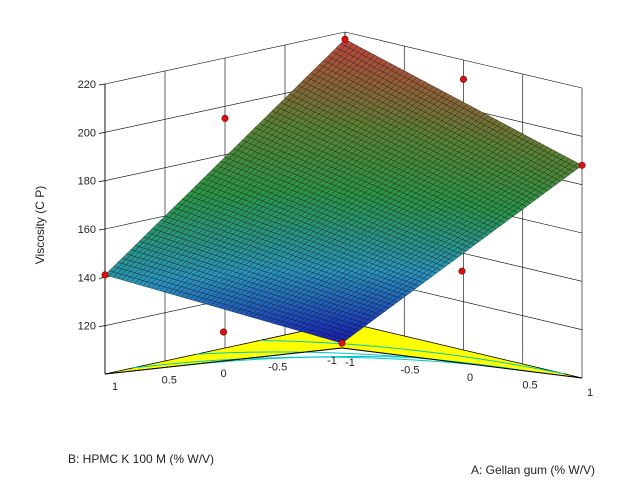  I want to click on y-tick-label: -1, so click(332, 361).